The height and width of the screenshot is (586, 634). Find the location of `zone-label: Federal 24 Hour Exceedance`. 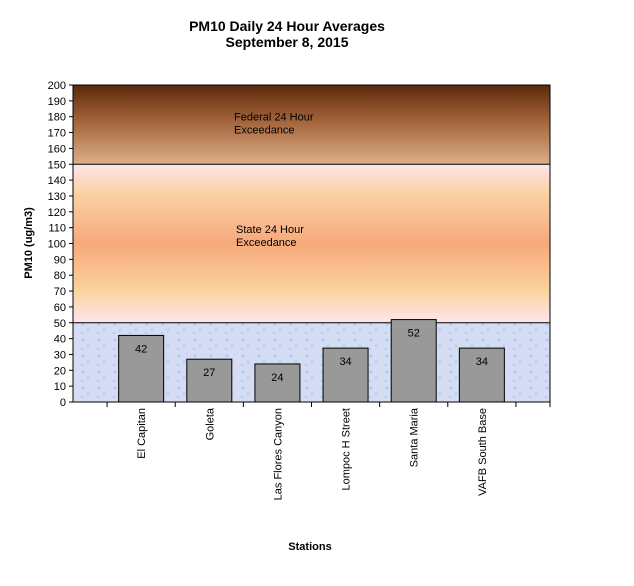

zone-label: Federal 24 Hour Exceedance is located at coordinates (274, 124).